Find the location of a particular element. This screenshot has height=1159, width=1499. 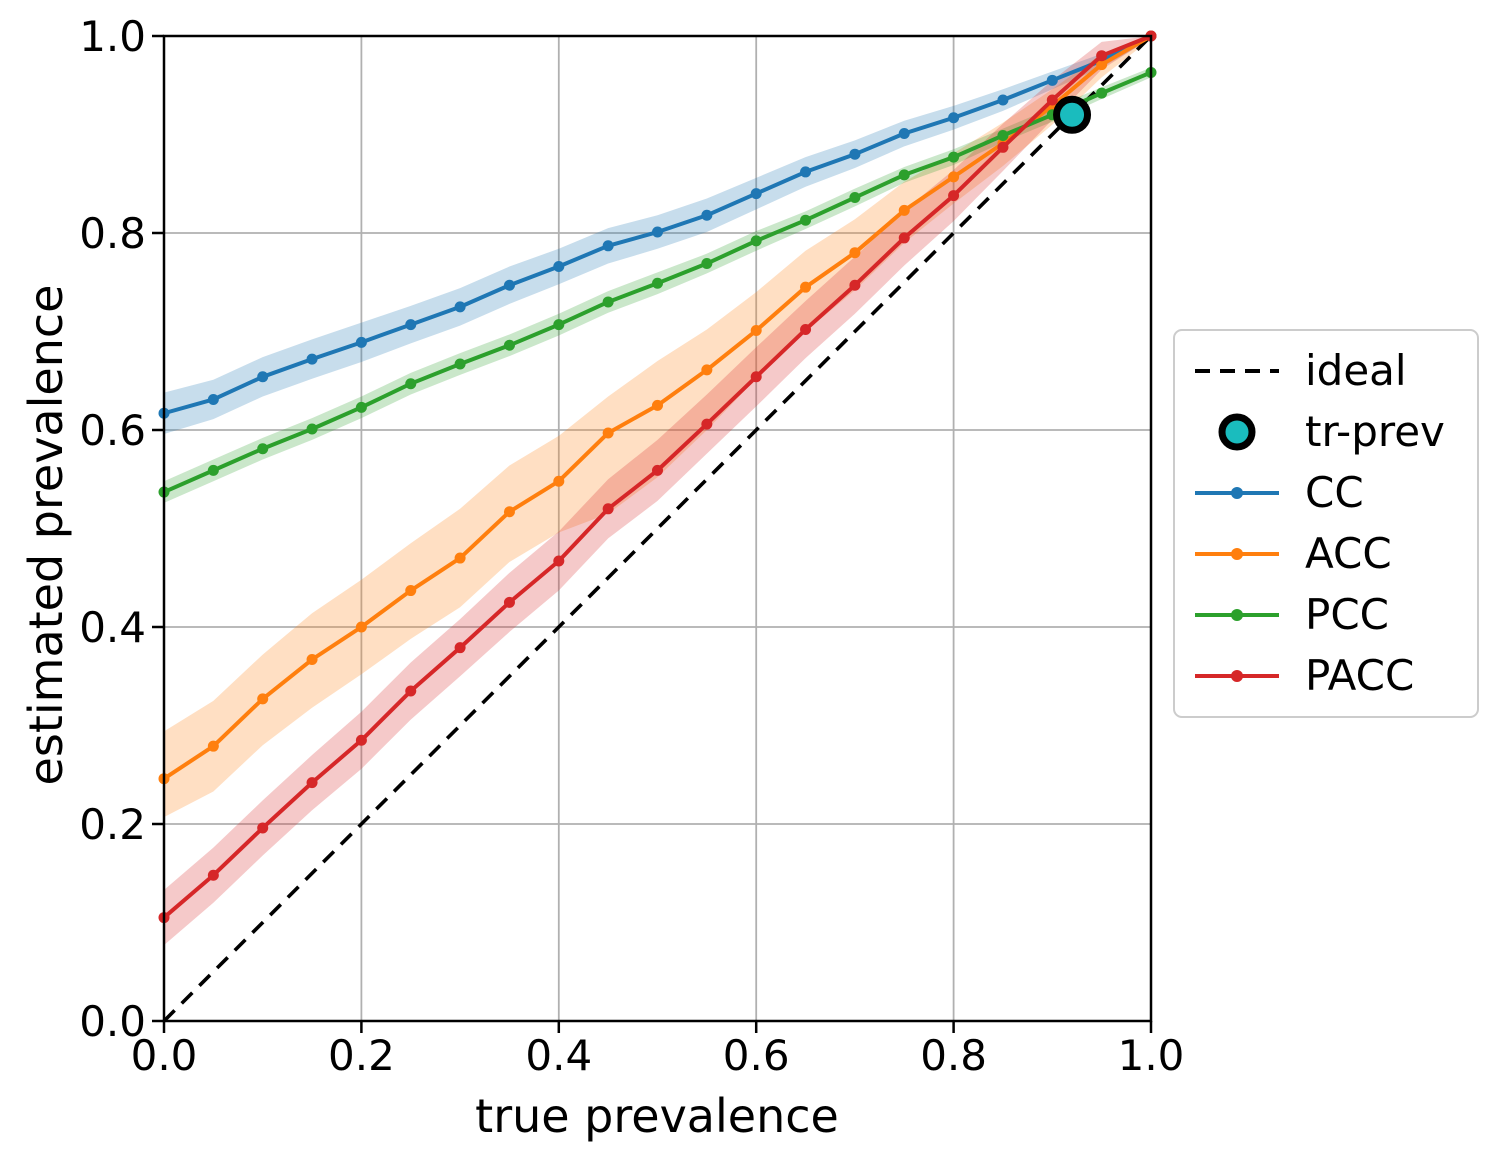

legend-item-ideal: ideal is located at coordinates (1334, 371).